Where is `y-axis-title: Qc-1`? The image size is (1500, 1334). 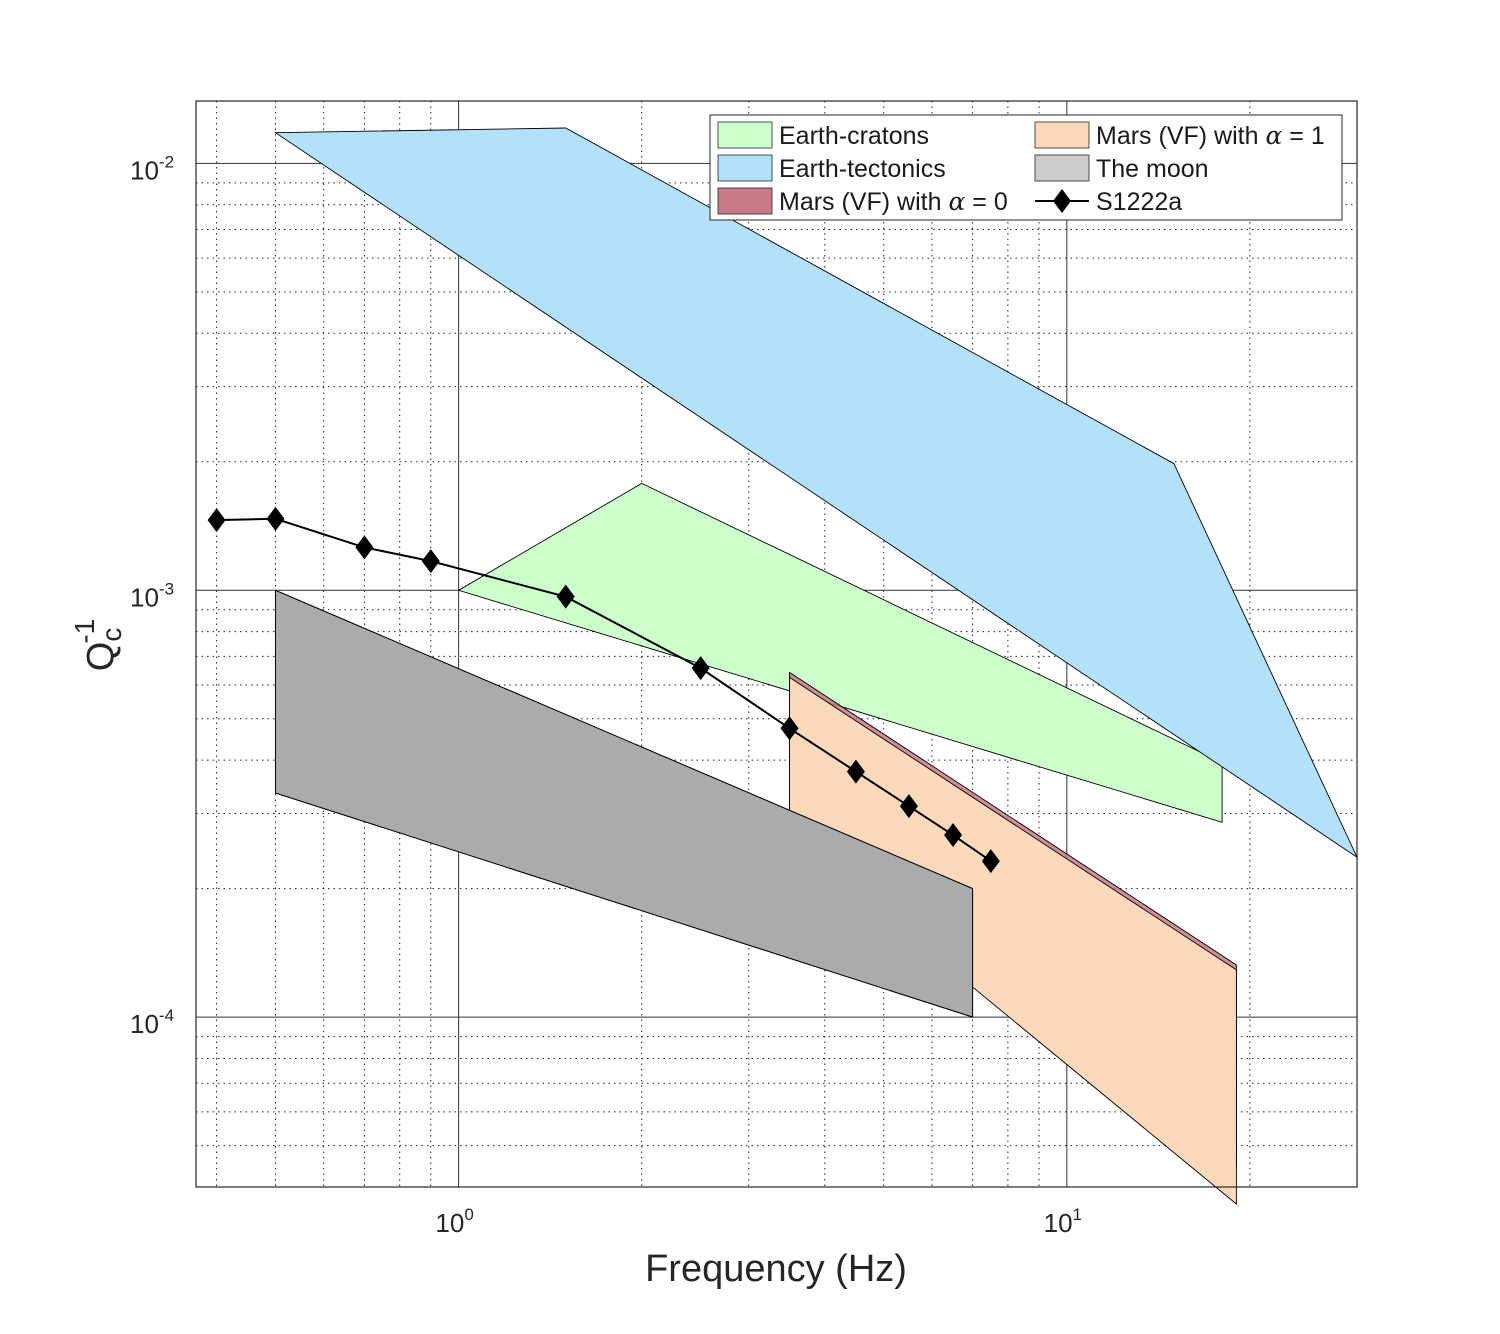 y-axis-title: Qc-1 is located at coordinates (98, 645).